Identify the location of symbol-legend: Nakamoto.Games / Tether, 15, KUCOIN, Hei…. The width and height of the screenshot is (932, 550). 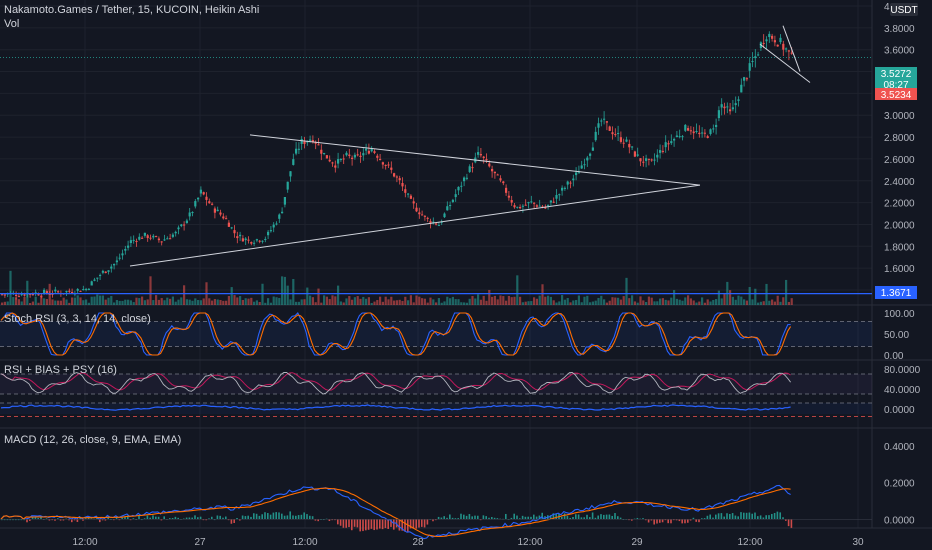
(132, 10).